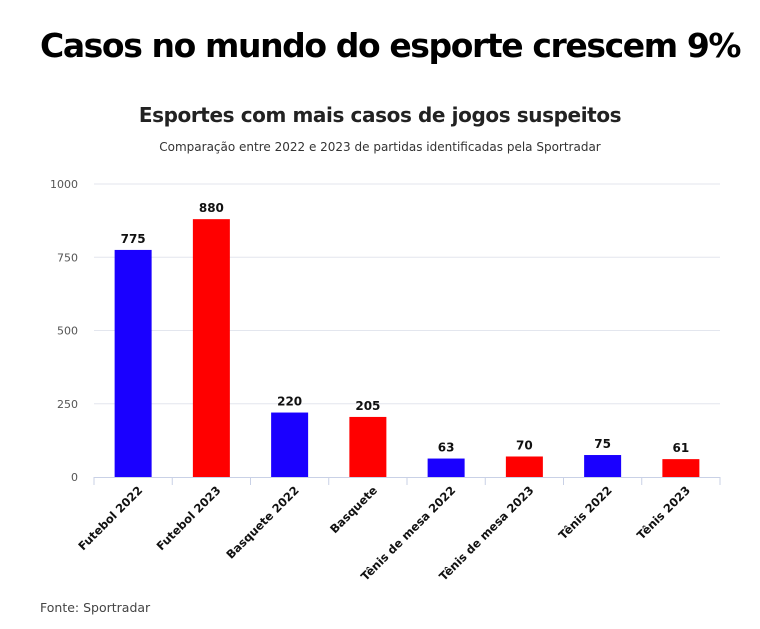 This screenshot has width=760, height=629. I want to click on y-tick-label: 250, so click(67, 404).